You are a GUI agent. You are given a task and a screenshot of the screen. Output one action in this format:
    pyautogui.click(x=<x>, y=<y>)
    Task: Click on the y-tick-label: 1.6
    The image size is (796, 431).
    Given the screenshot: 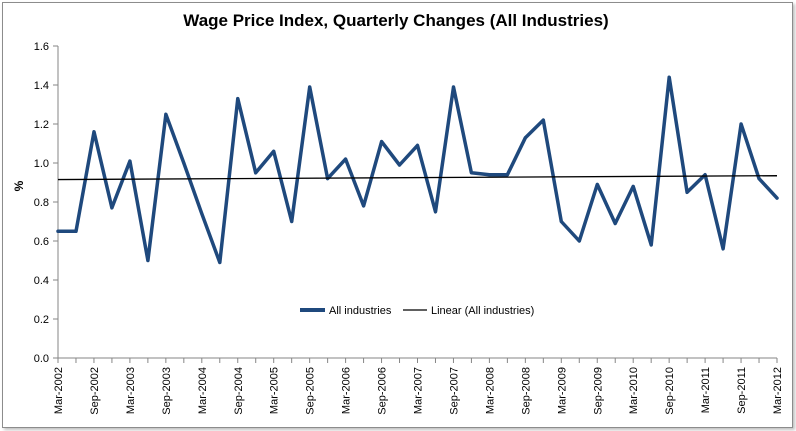 What is the action you would take?
    pyautogui.click(x=41, y=47)
    